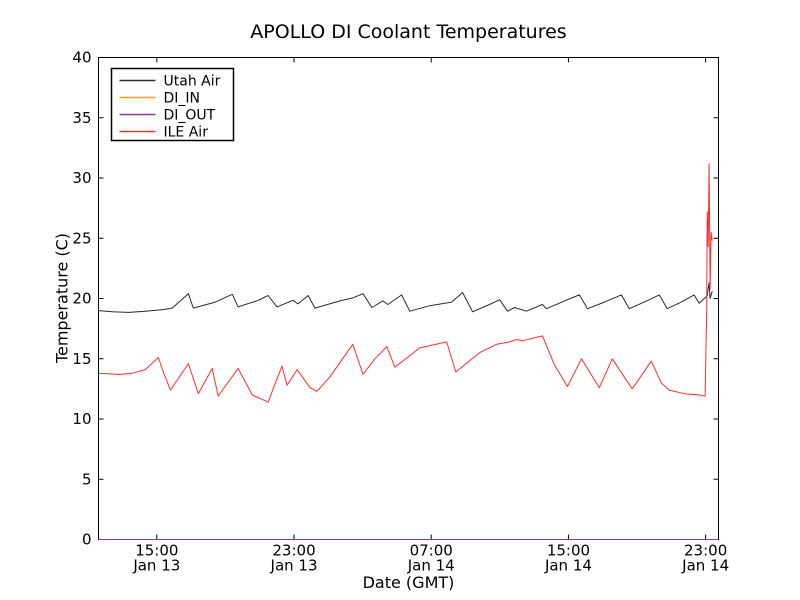 This screenshot has height=600, width=800. What do you see at coordinates (190, 116) in the screenshot?
I see `legend-label-di-out: DI_OUT` at bounding box center [190, 116].